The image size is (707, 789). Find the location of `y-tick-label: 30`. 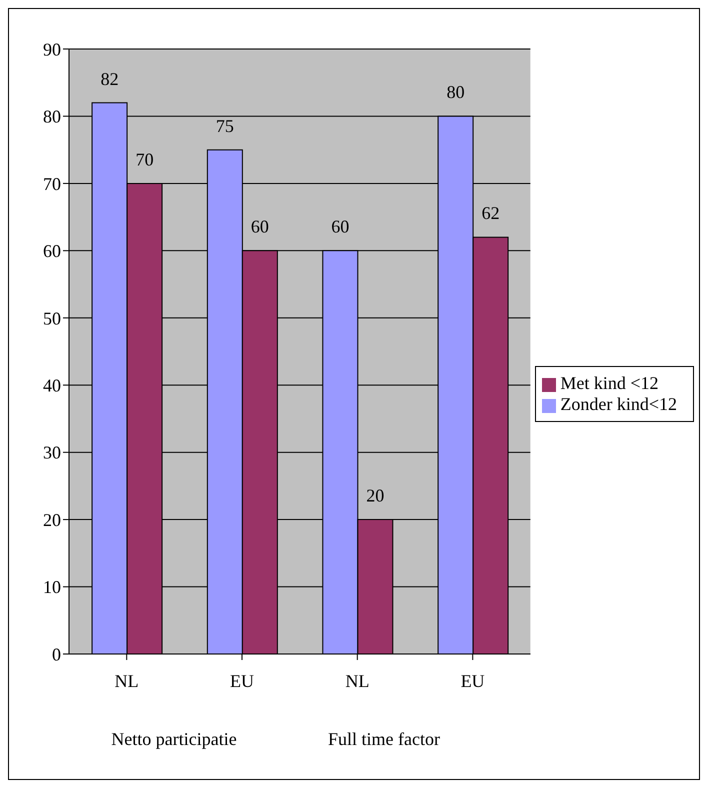

y-tick-label: 30 is located at coordinates (52, 452).